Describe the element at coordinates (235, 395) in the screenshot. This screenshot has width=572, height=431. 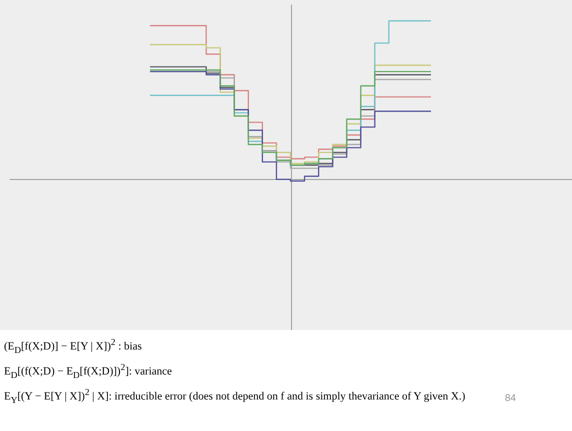
I see `text: E$_{Y}$[(Y − E[Y | X])$^{2}$ | X]: irreducible error (does not depend on f and is simply thevariance of Y given X.)` at that location.